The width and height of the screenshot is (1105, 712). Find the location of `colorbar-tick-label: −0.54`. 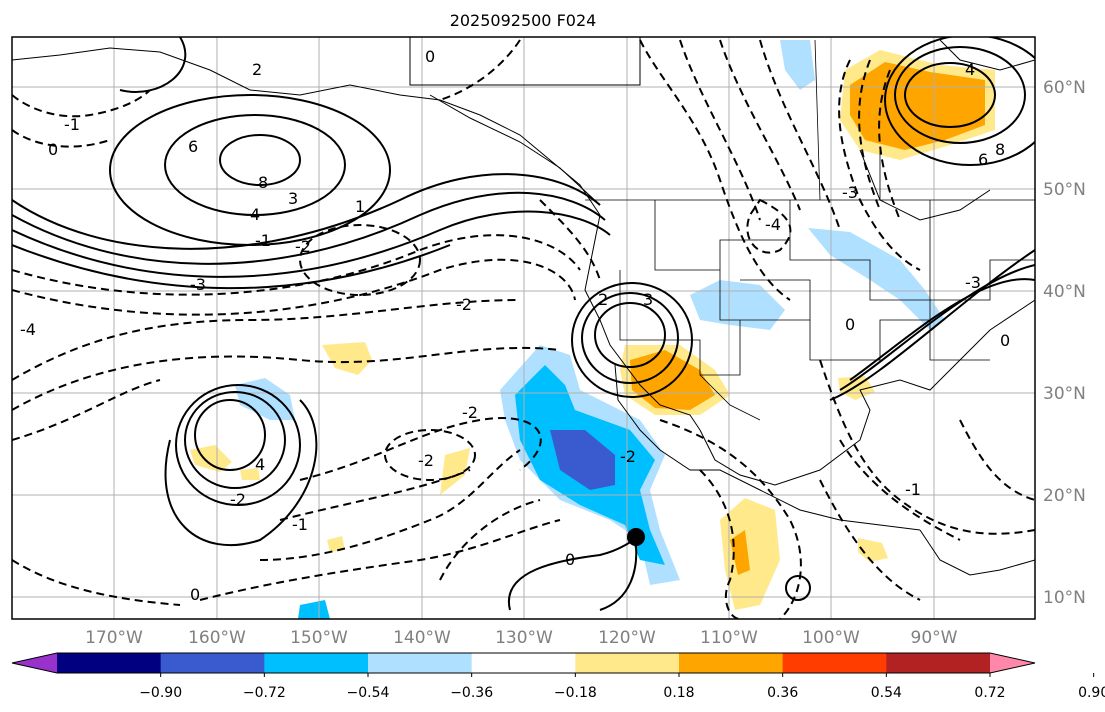

colorbar-tick-label: −0.54 is located at coordinates (368, 693).